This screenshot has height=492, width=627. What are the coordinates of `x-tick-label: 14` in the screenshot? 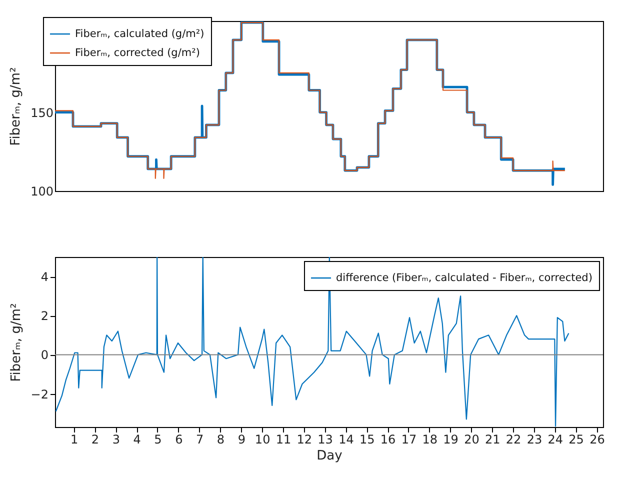 It's located at (346, 439).